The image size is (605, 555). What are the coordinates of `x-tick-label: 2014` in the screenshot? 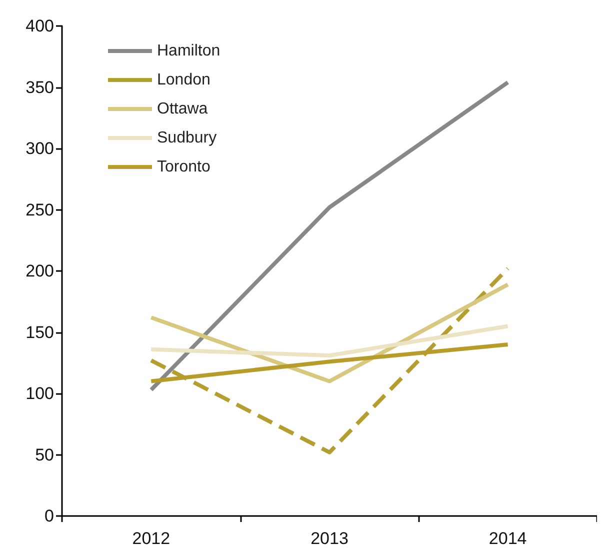 It's located at (507, 538).